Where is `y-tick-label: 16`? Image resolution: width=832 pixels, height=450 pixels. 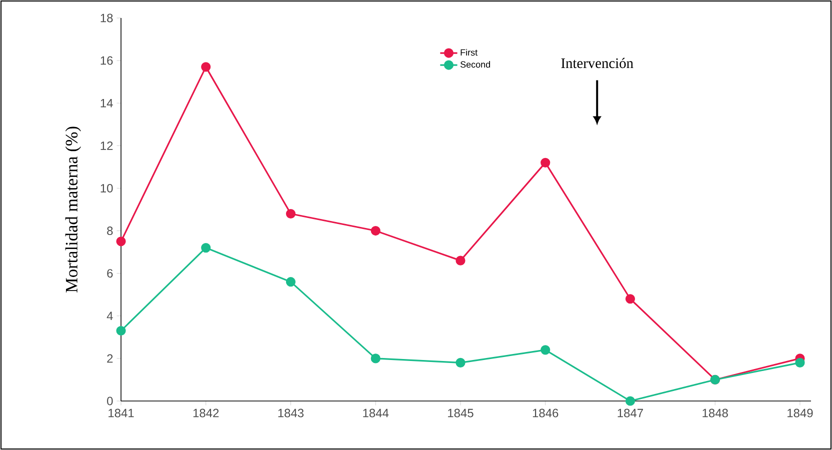
y-tick-label: 16 is located at coordinates (106, 60).